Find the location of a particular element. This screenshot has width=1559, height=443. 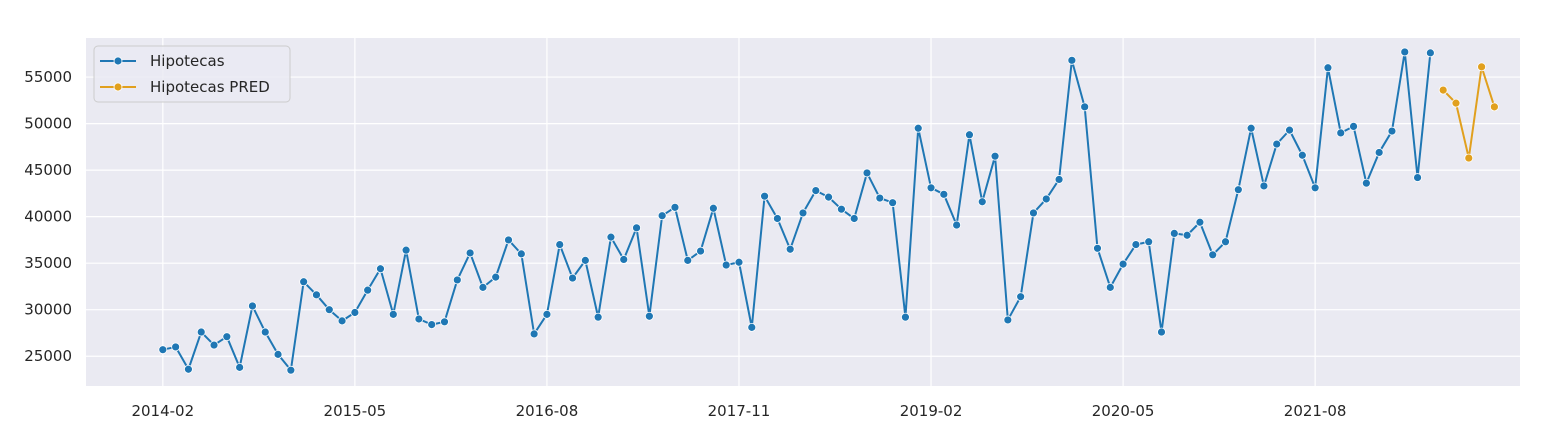

legend-label: Hipotecas PRED is located at coordinates (210, 87).